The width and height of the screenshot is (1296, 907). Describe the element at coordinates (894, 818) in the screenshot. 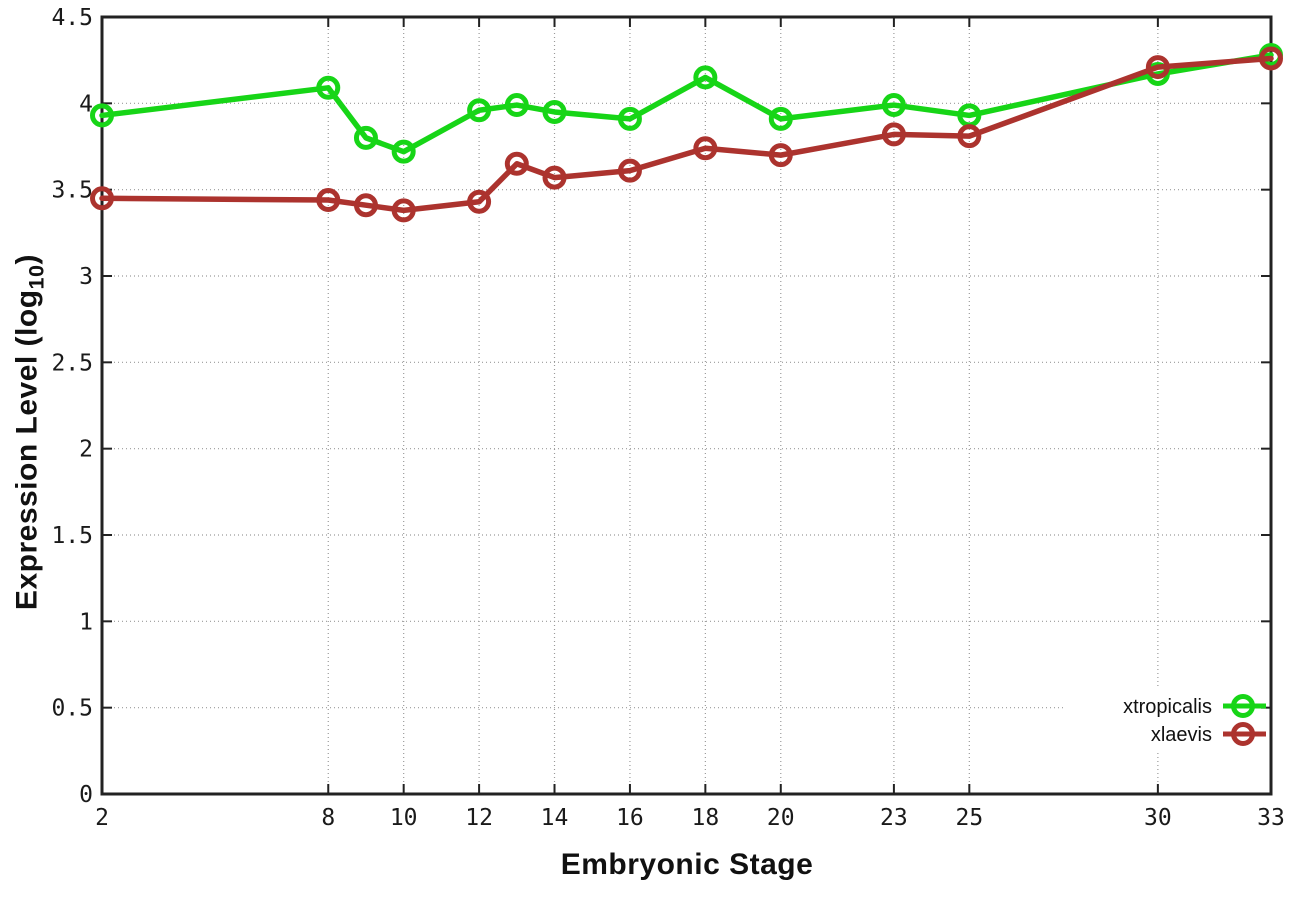

I see `x-tick-label: 23` at that location.